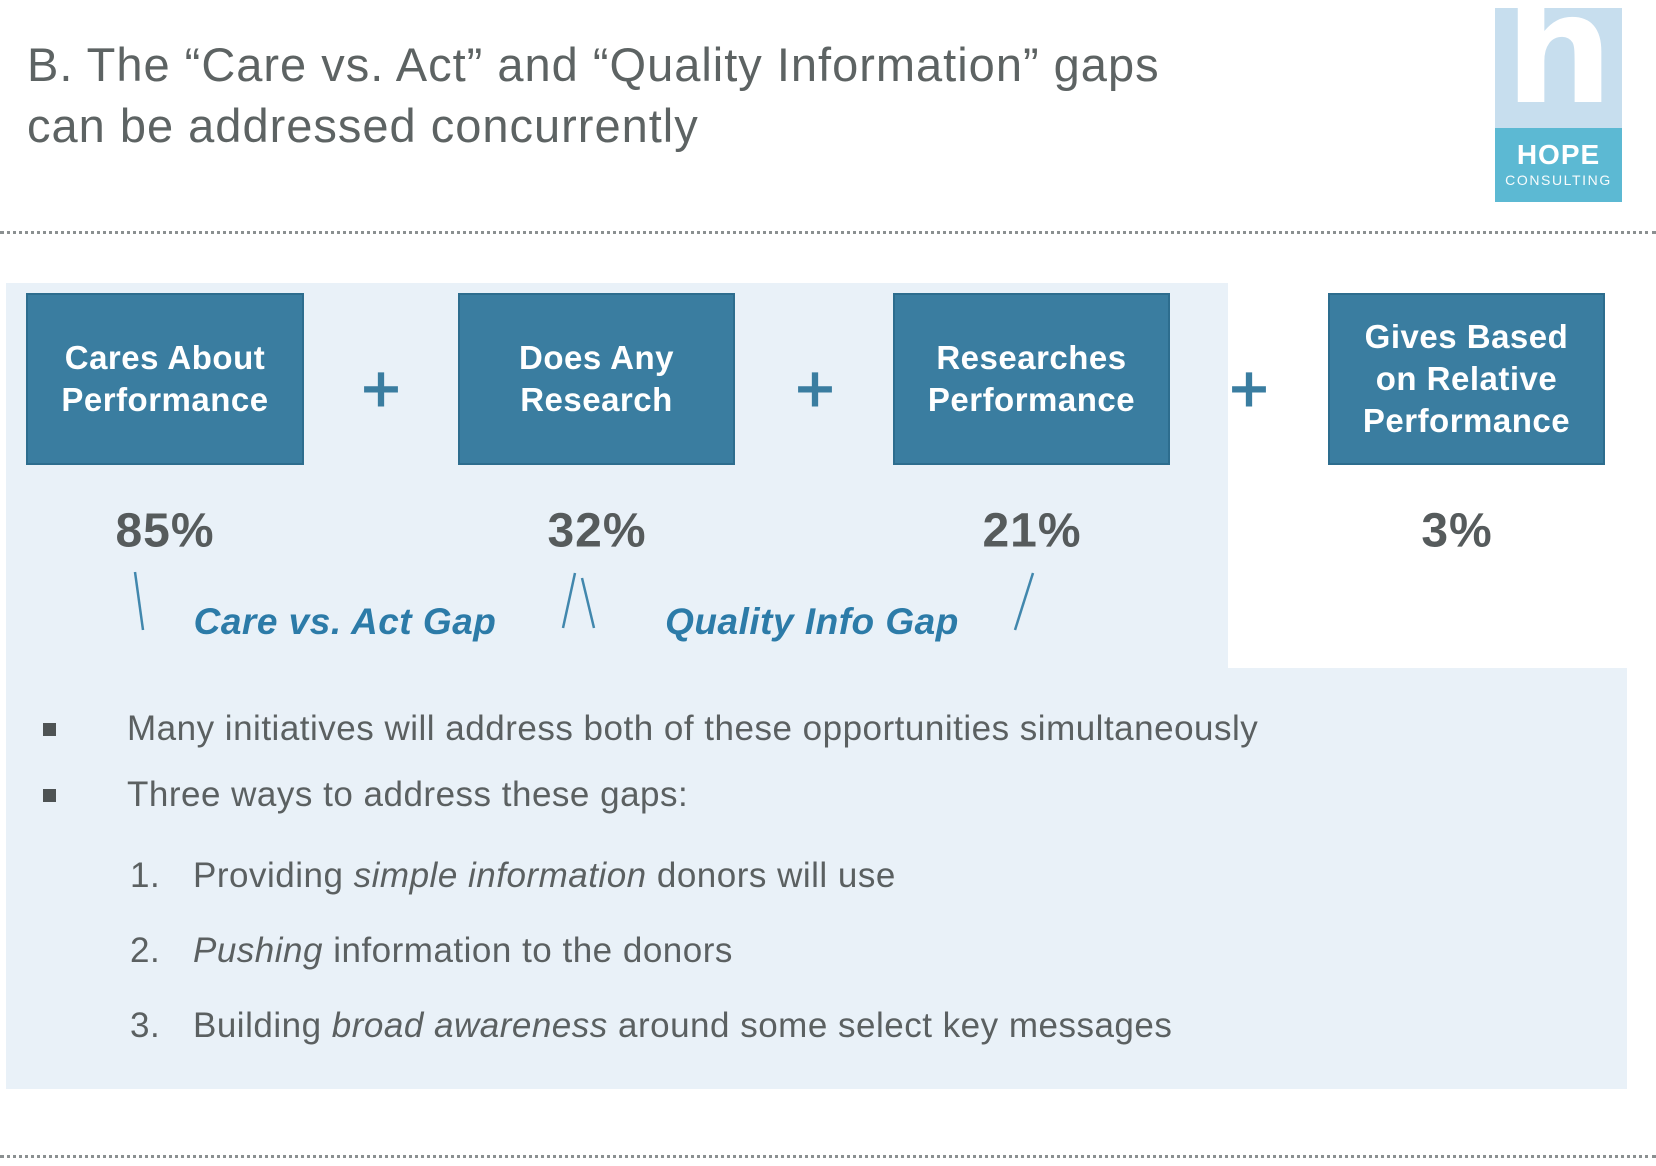 This screenshot has width=1656, height=1166. What do you see at coordinates (527, 950) in the screenshot?
I see `item-text-post: information to the donors` at bounding box center [527, 950].